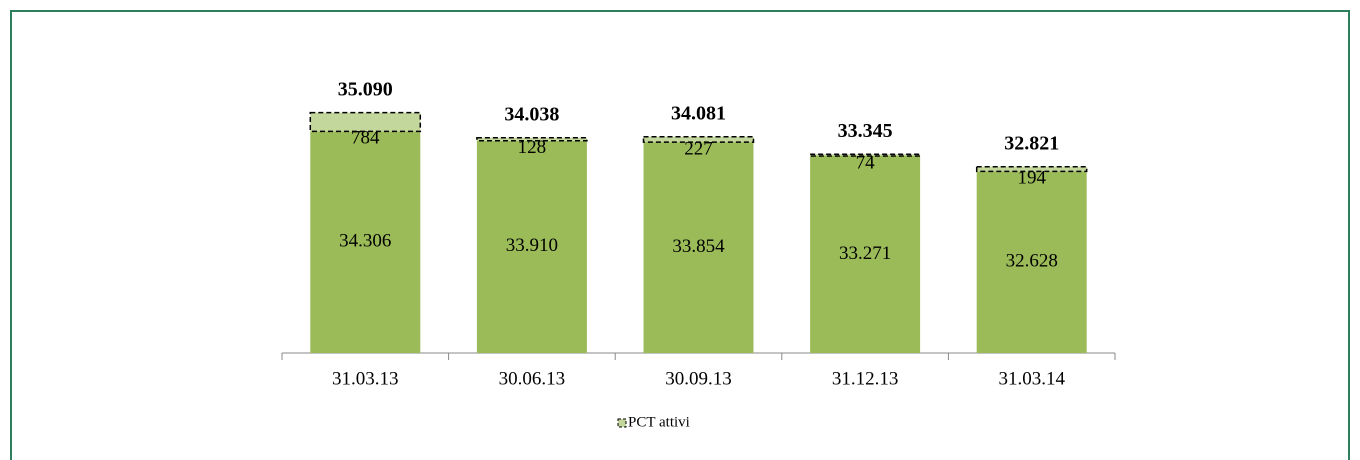 Image resolution: width=1360 pixels, height=460 pixels. What do you see at coordinates (698, 148) in the screenshot?
I see `value-label: 227` at bounding box center [698, 148].